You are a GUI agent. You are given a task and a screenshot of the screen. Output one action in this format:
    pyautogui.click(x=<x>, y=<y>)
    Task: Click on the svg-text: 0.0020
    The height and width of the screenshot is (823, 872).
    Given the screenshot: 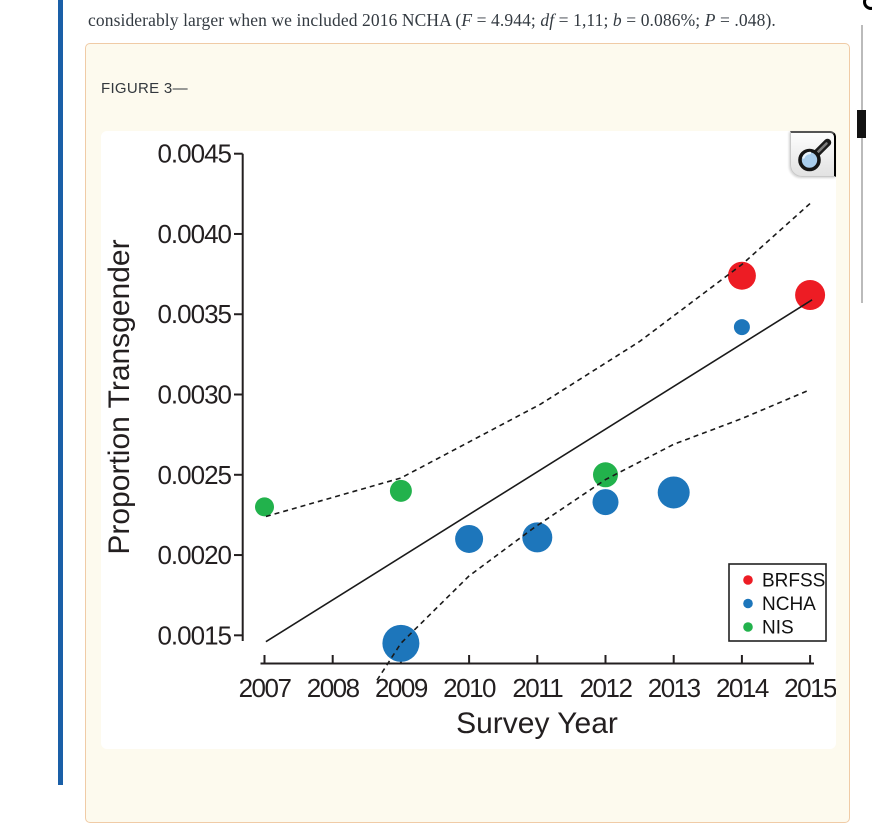 What is the action you would take?
    pyautogui.click(x=194, y=555)
    